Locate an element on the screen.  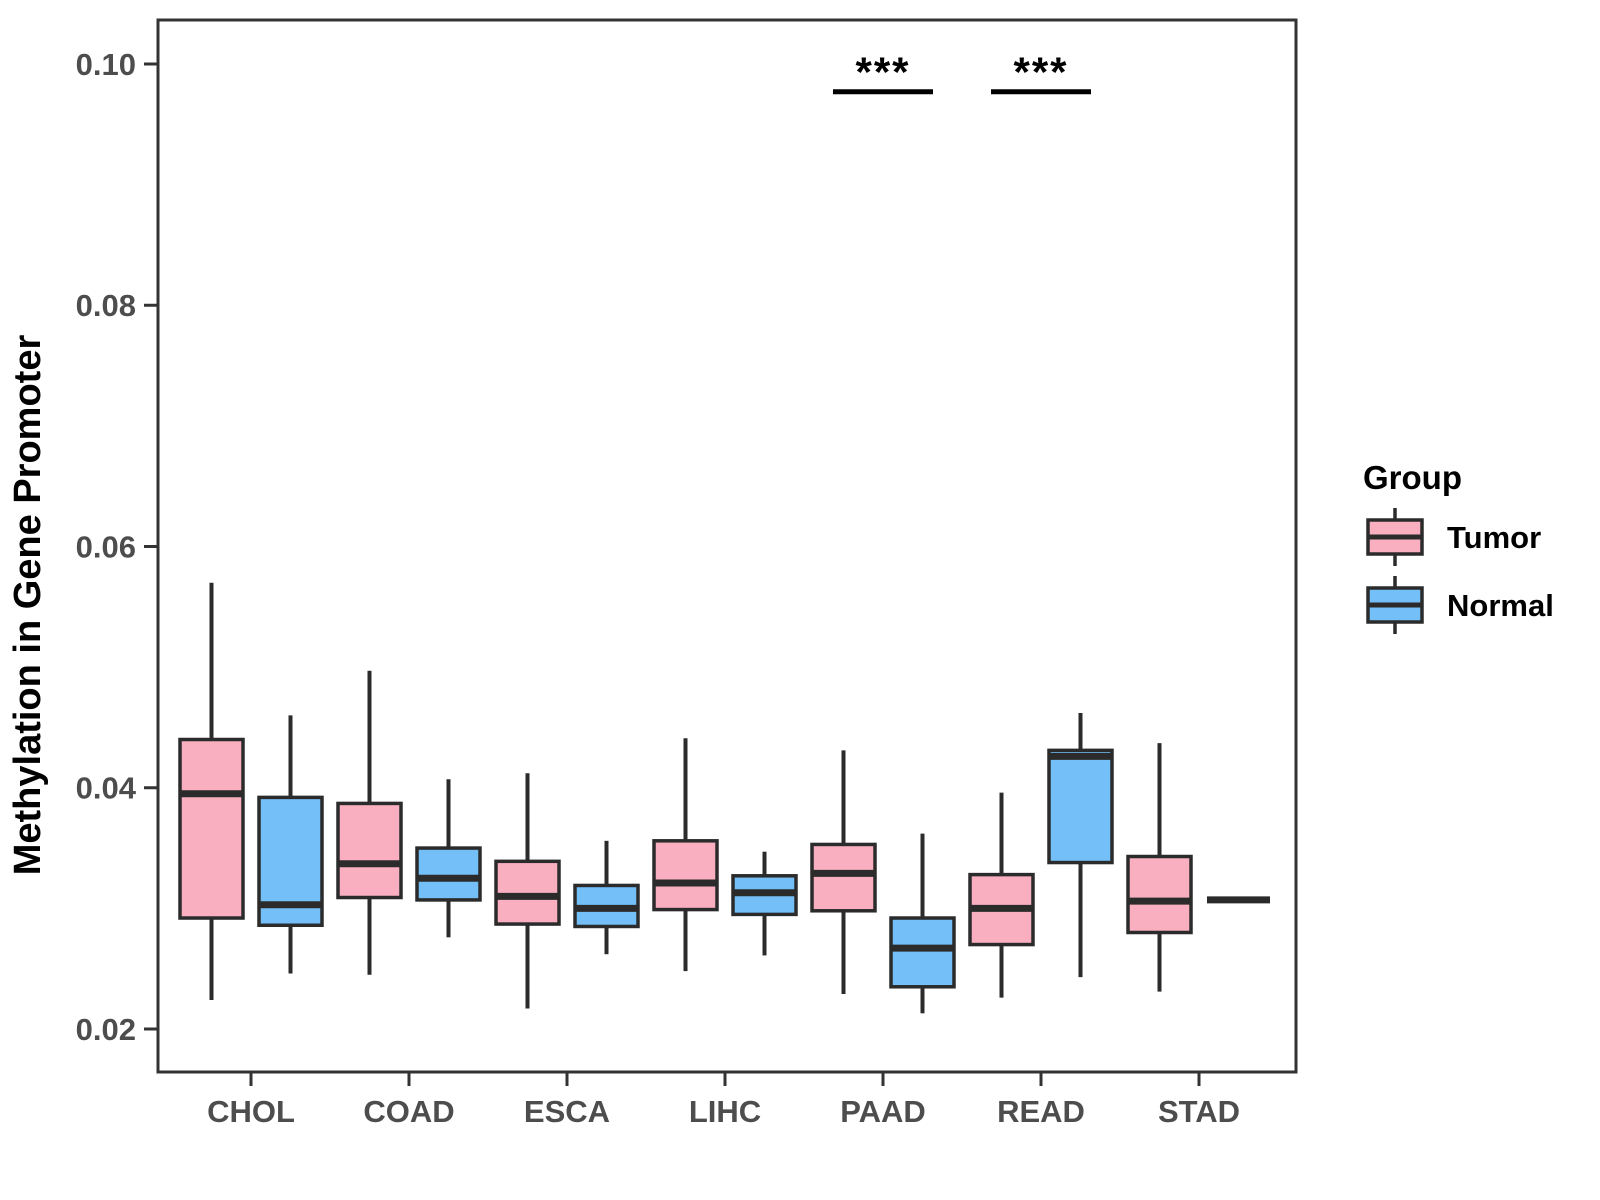
legend-label-tumor: Tumor is located at coordinates (1494, 537).